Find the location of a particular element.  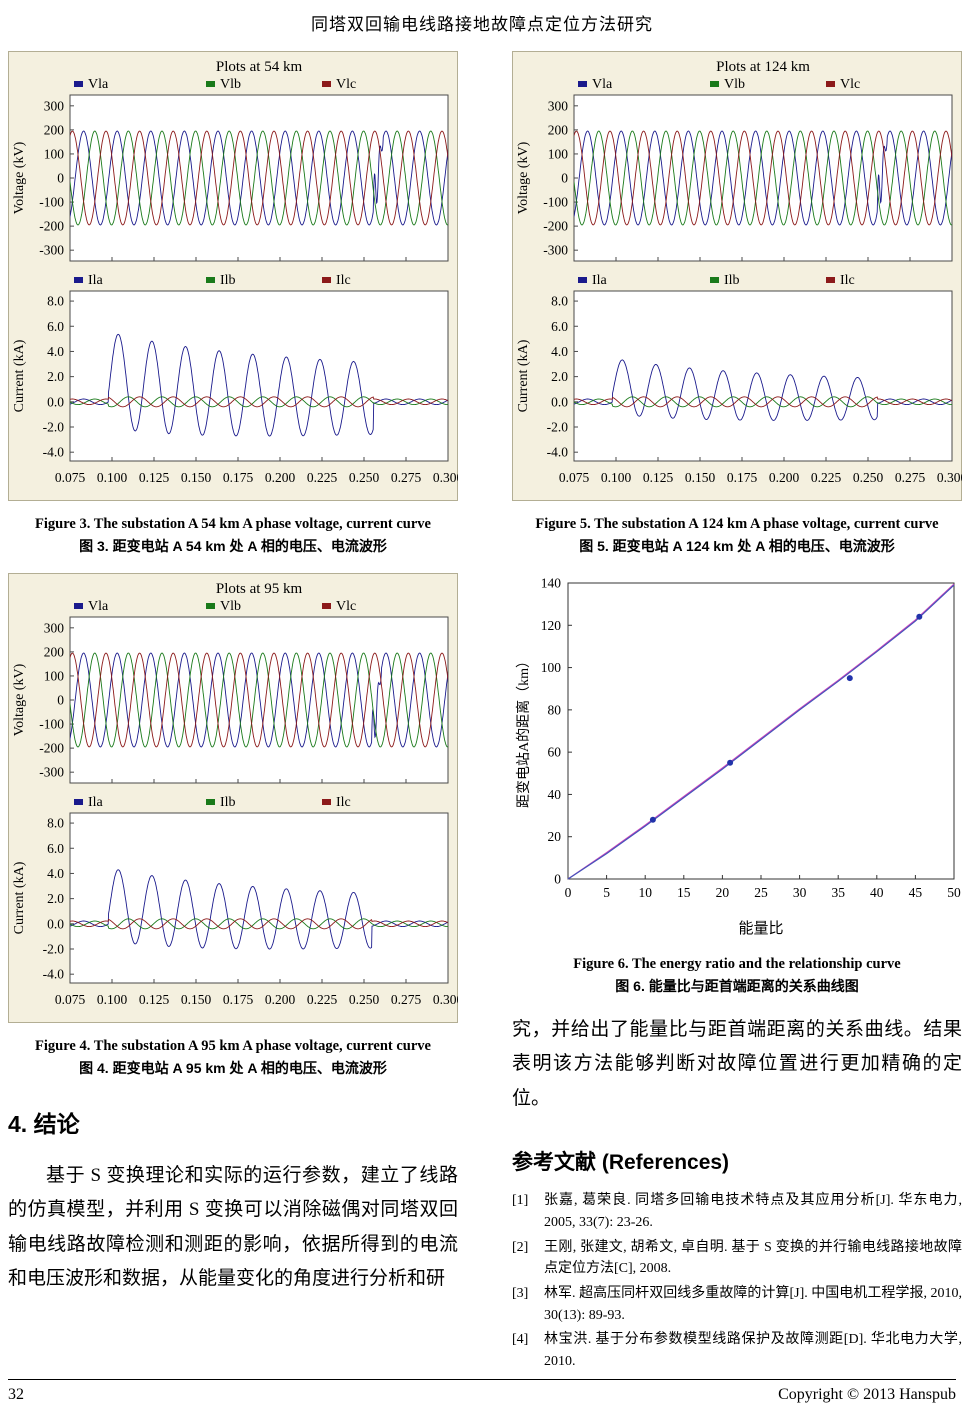

reference-text: 林宝洪. 基于分布参数模型线路保护及故障测距[D]. 华北电力大学, 2010. is located at coordinates (753, 1351).